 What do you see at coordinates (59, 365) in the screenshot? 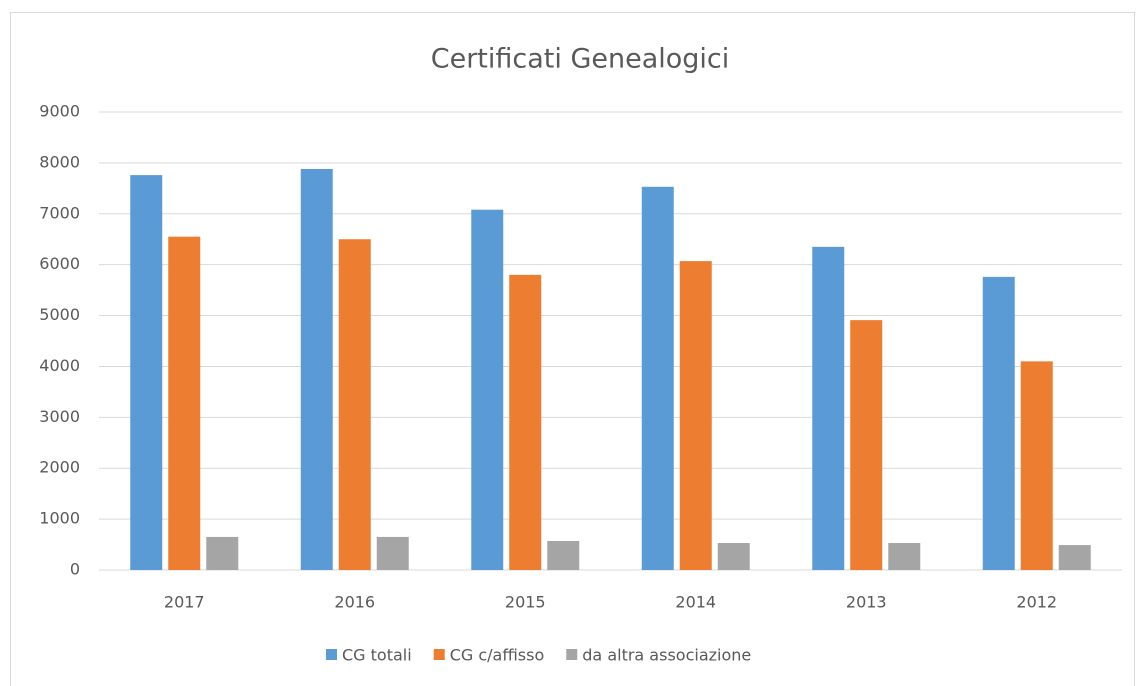
I see `y-tick-label: 4000` at bounding box center [59, 365].